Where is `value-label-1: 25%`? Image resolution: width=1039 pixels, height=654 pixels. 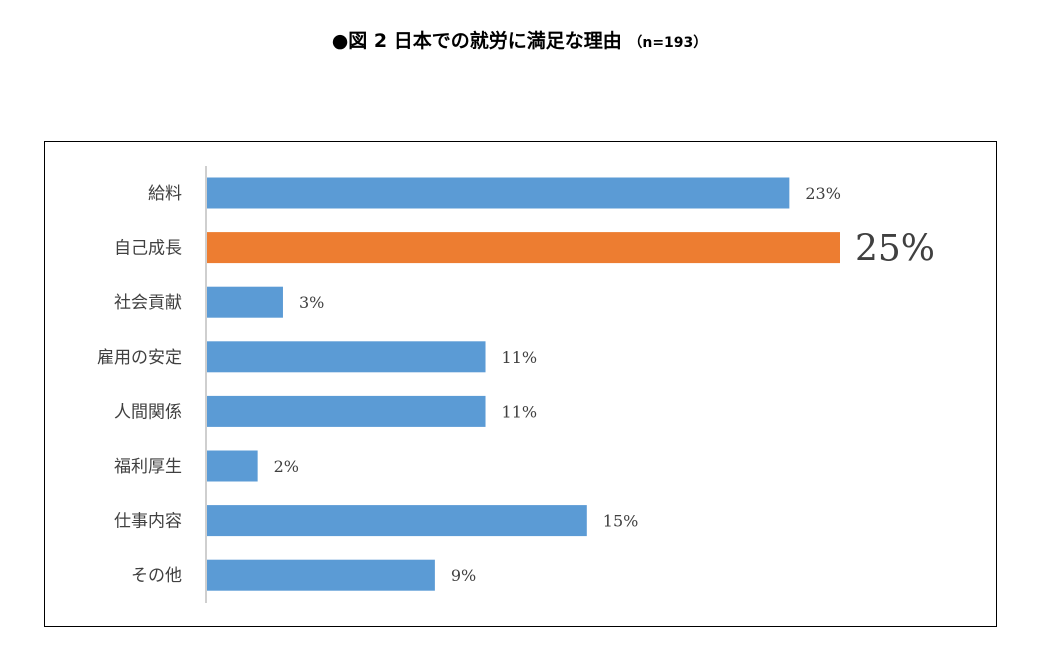
value-label-1: 25% is located at coordinates (895, 249).